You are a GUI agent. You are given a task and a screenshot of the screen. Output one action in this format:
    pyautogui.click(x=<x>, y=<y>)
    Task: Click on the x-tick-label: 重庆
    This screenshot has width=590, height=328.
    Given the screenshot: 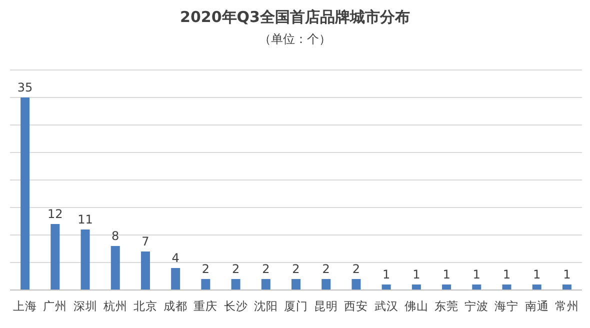 What is the action you would take?
    pyautogui.click(x=206, y=306)
    